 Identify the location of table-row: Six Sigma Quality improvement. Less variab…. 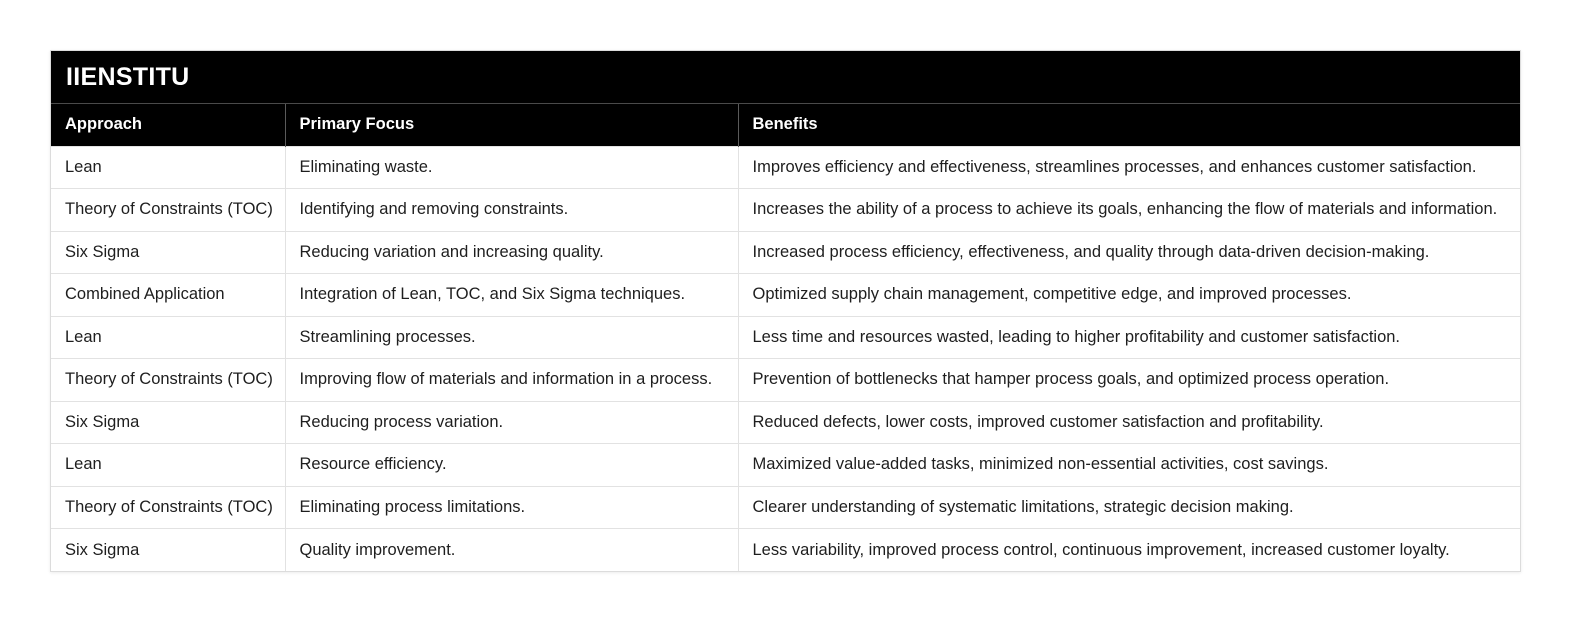
(785, 549).